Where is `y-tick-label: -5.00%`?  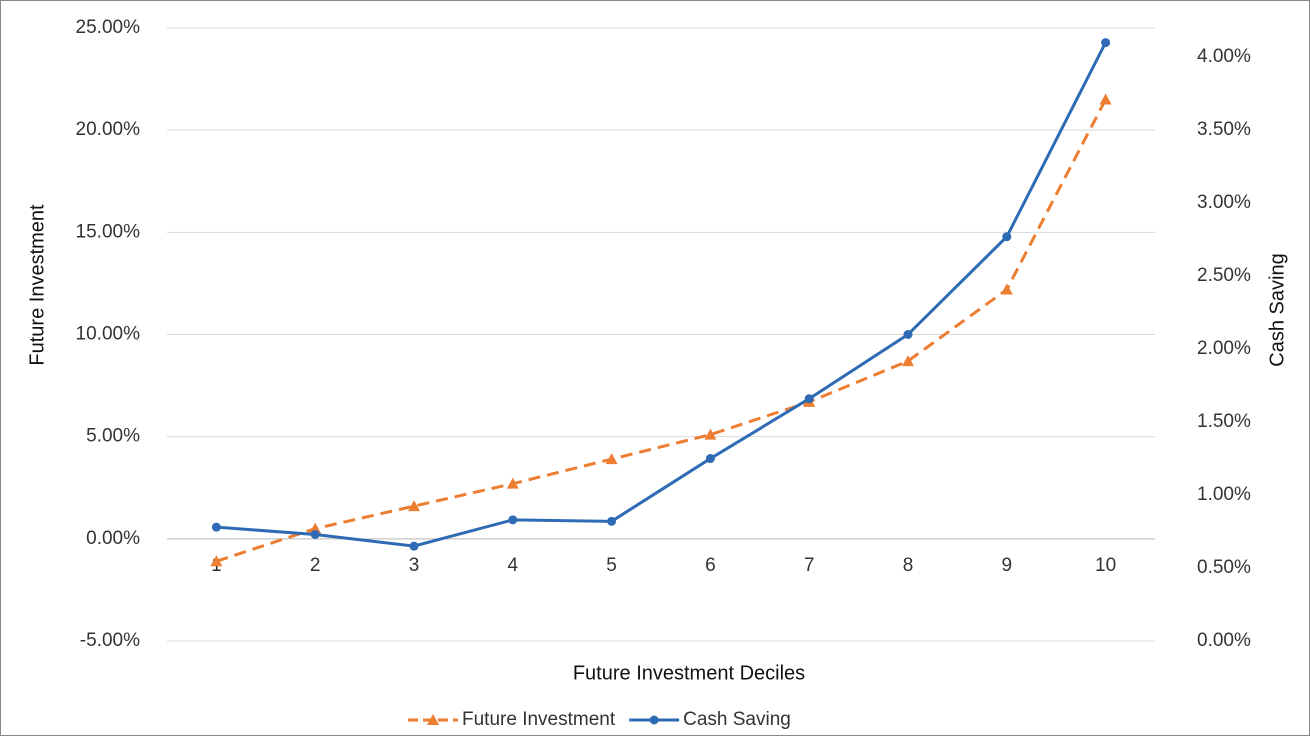 y-tick-label: -5.00% is located at coordinates (110, 640).